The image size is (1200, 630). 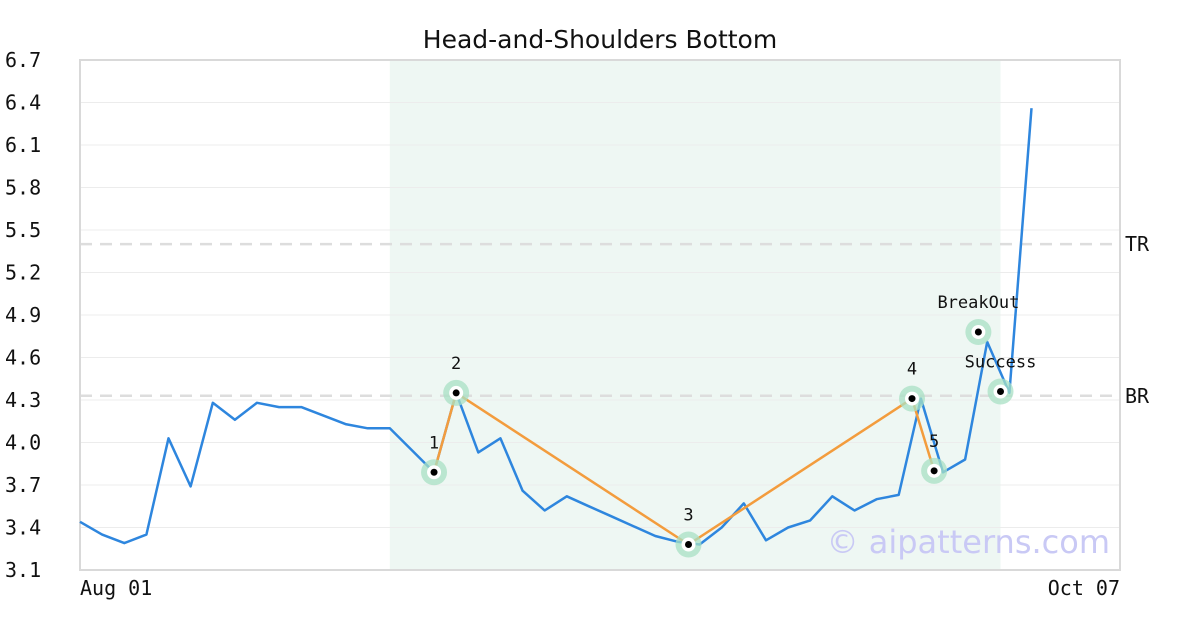 What do you see at coordinates (1137, 244) in the screenshot?
I see `reference-label-tr: TR` at bounding box center [1137, 244].